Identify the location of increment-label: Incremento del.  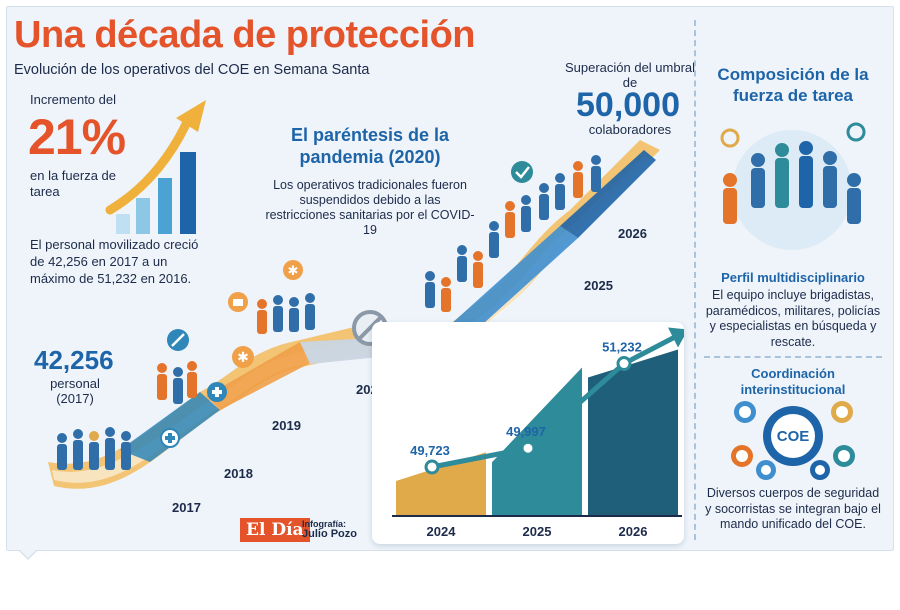
(73, 99).